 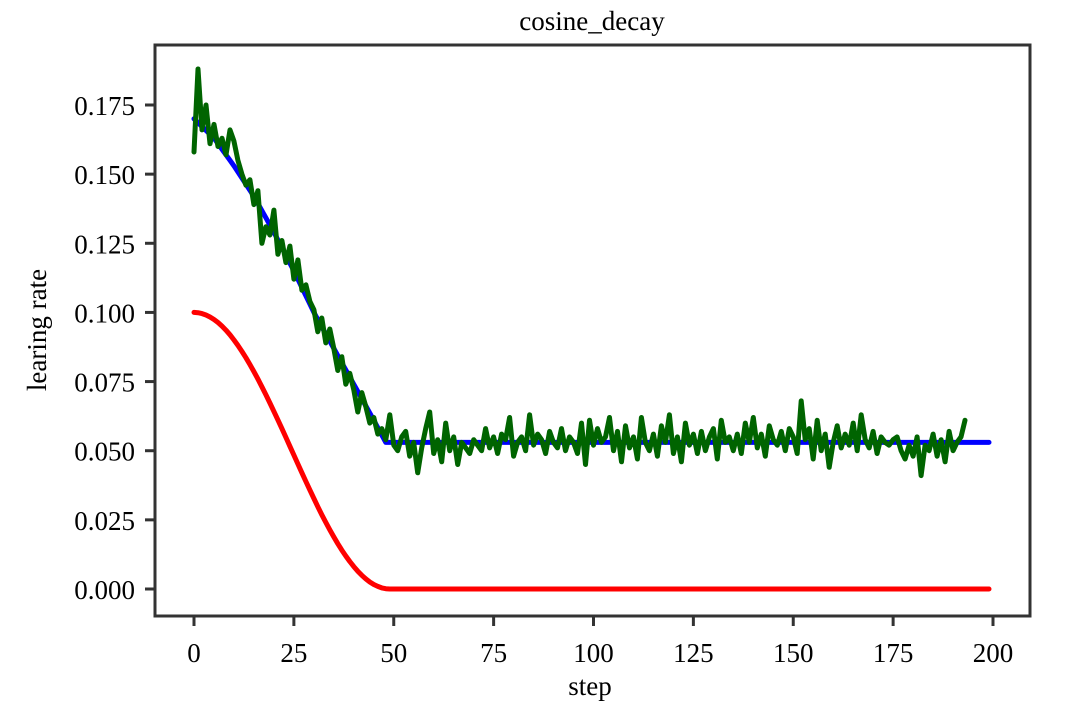 I want to click on y-tick-label: 0.000, so click(x=104, y=590).